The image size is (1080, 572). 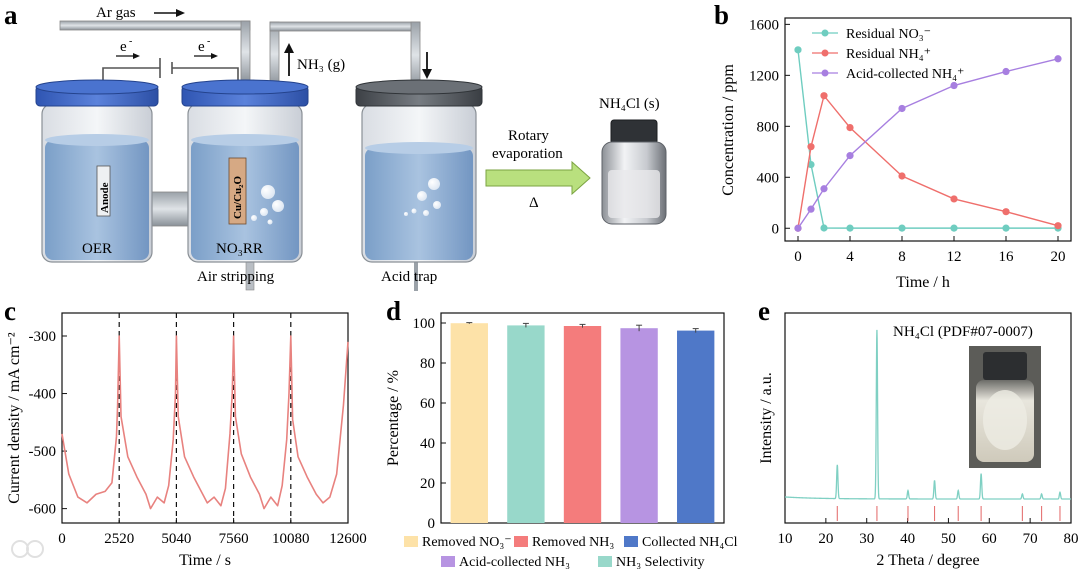 I want to click on panel-e-title: NH₄Cl (PDF#07-0007), so click(x=963, y=332).